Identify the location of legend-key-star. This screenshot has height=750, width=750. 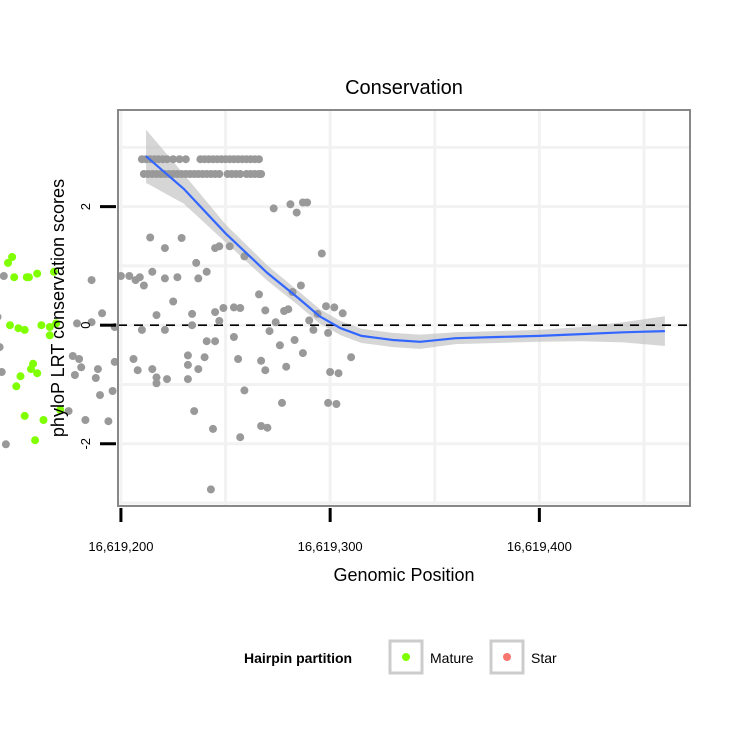
(507, 657).